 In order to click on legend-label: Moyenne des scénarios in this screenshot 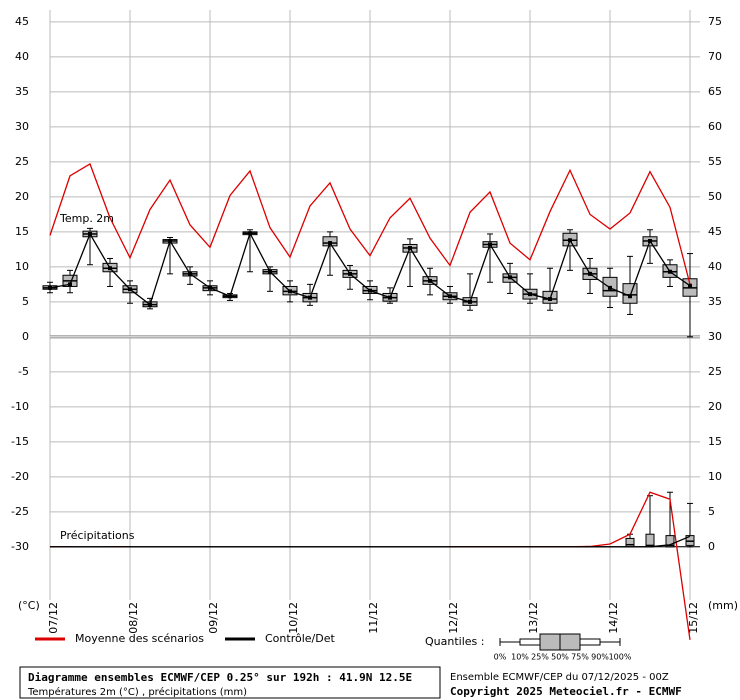, I will do `click(139, 638)`.